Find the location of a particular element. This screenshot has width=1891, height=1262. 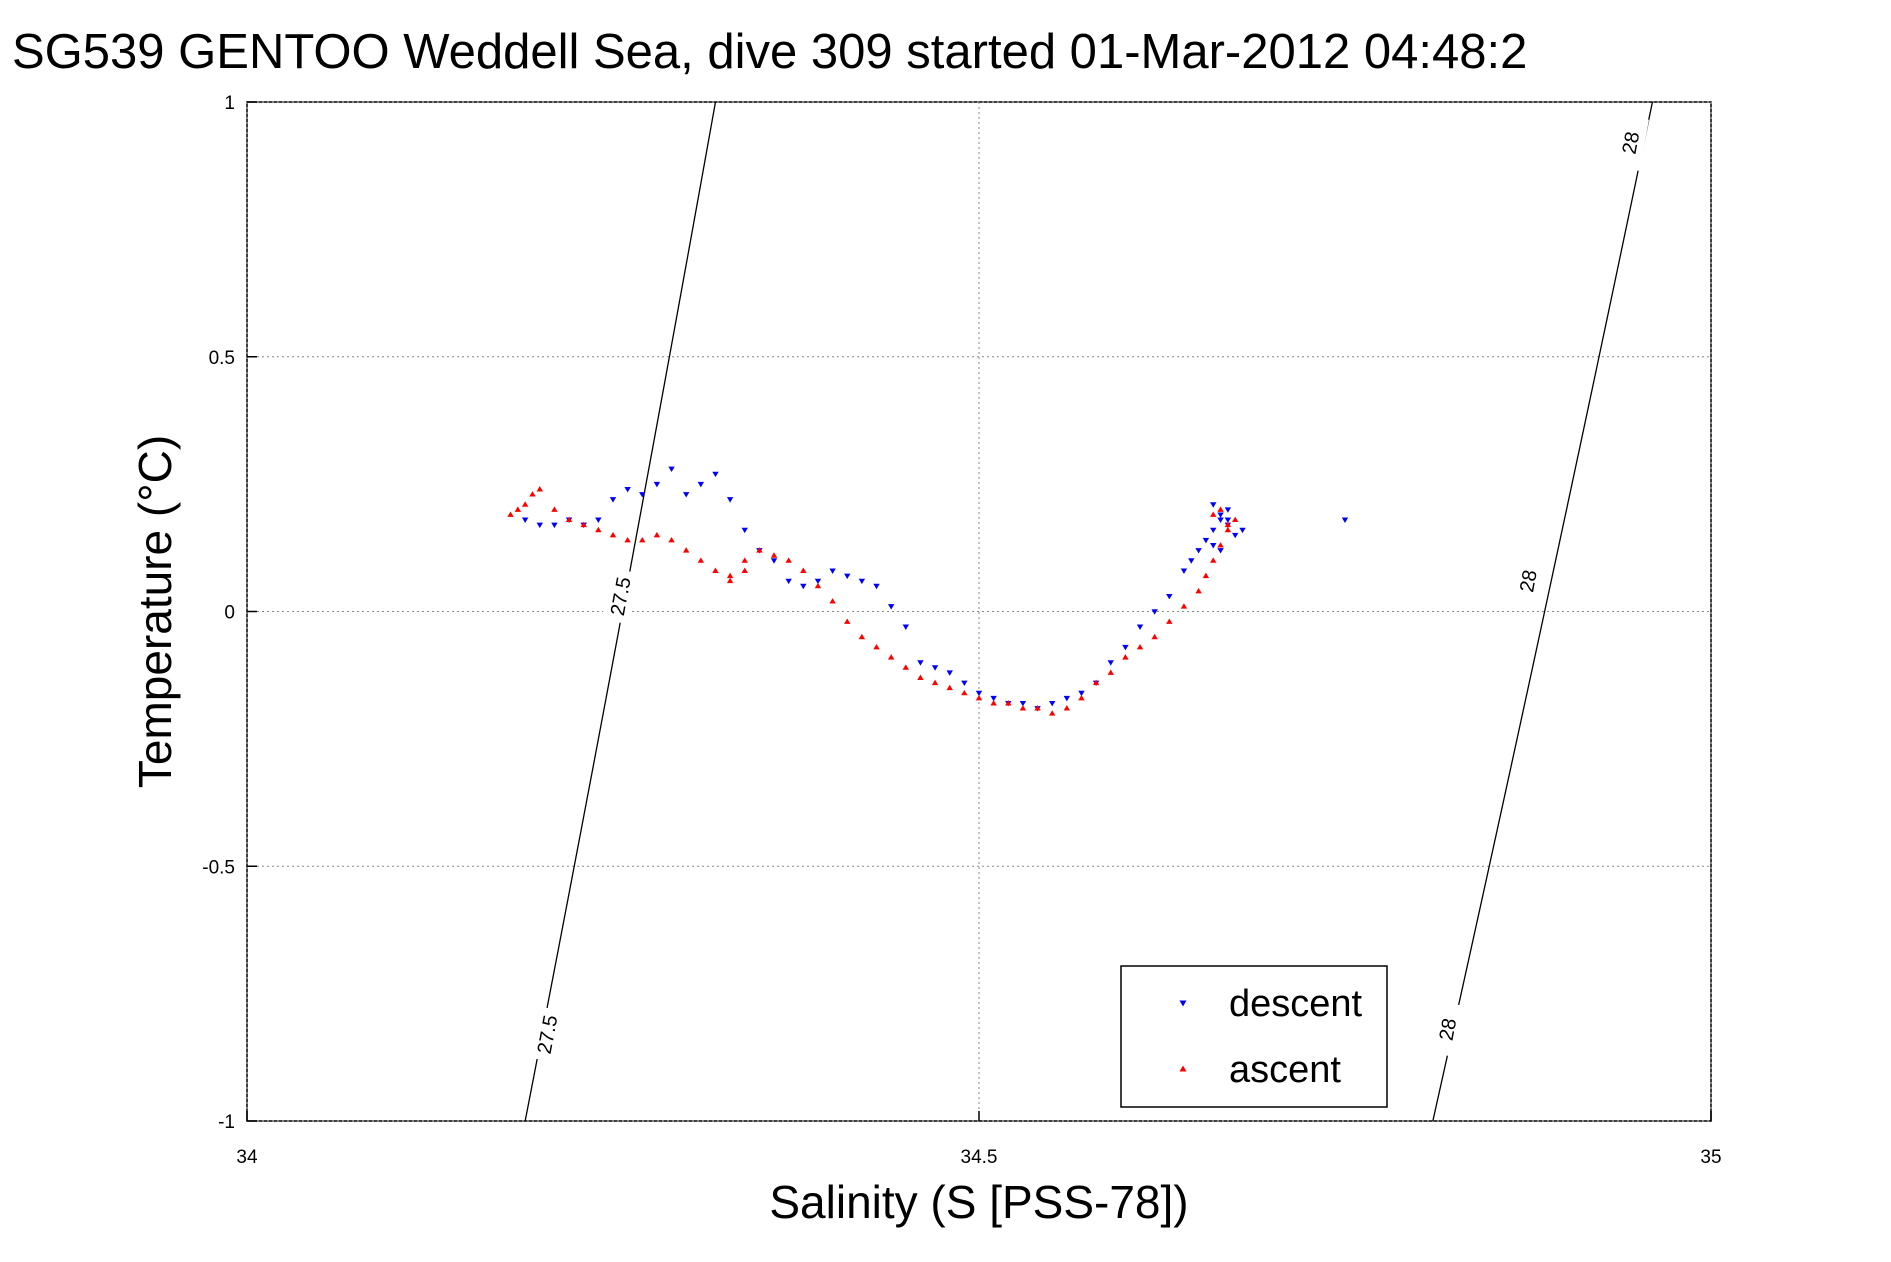

legend-label-ascent: ascent is located at coordinates (1285, 1070).